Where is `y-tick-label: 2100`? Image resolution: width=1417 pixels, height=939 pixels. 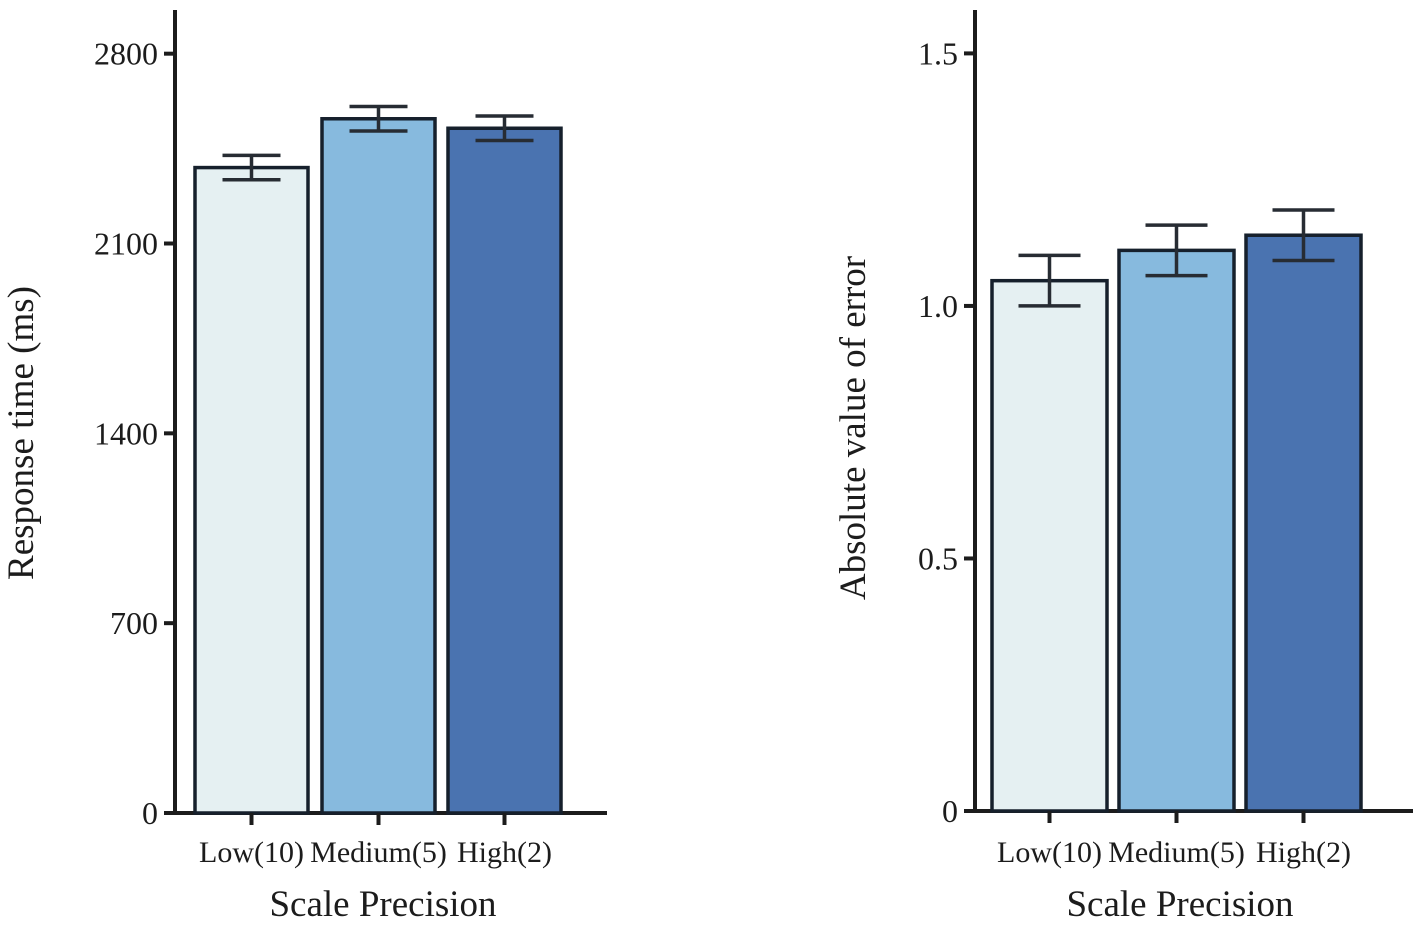
y-tick-label: 2100 is located at coordinates (126, 244).